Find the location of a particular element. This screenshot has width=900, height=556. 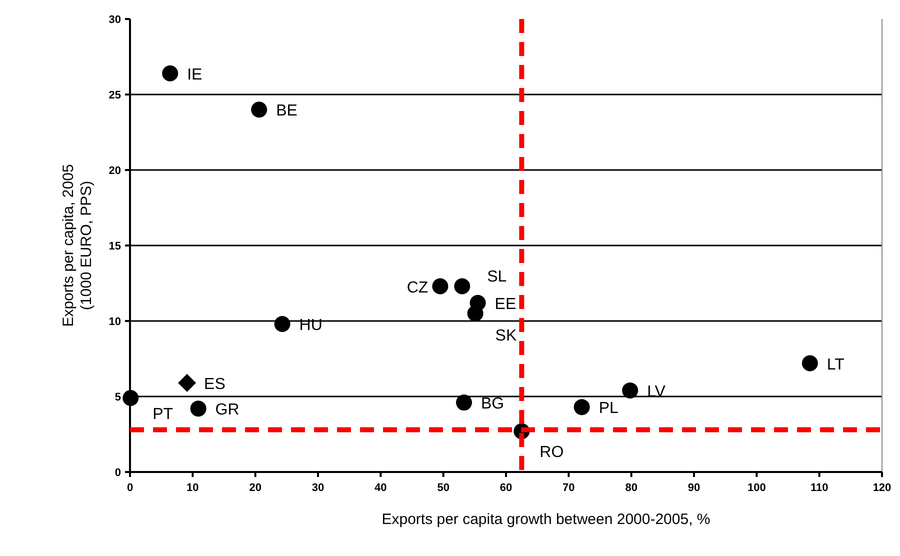

annotation: BG is located at coordinates (492, 404).